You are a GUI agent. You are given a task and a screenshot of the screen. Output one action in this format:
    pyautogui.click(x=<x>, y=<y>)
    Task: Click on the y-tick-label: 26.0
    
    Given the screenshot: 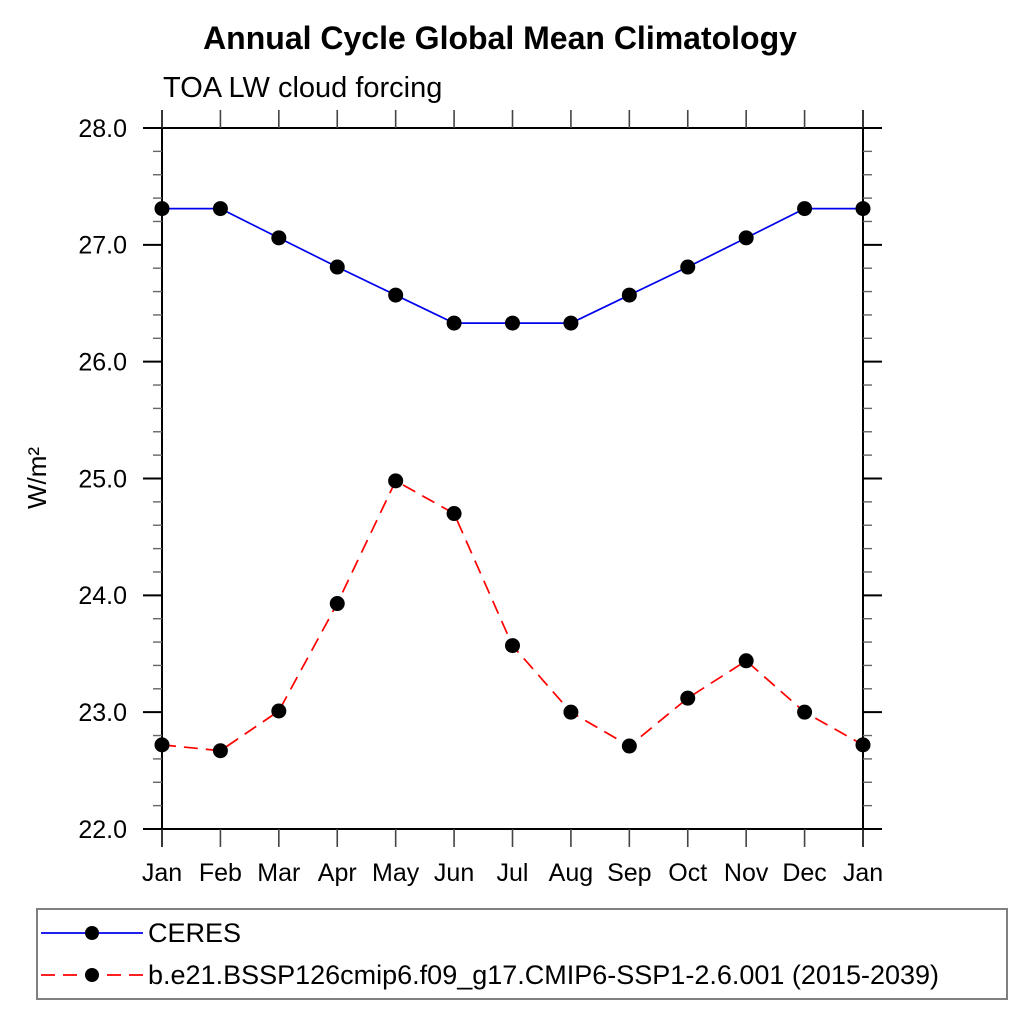 What is the action you would take?
    pyautogui.click(x=102, y=362)
    